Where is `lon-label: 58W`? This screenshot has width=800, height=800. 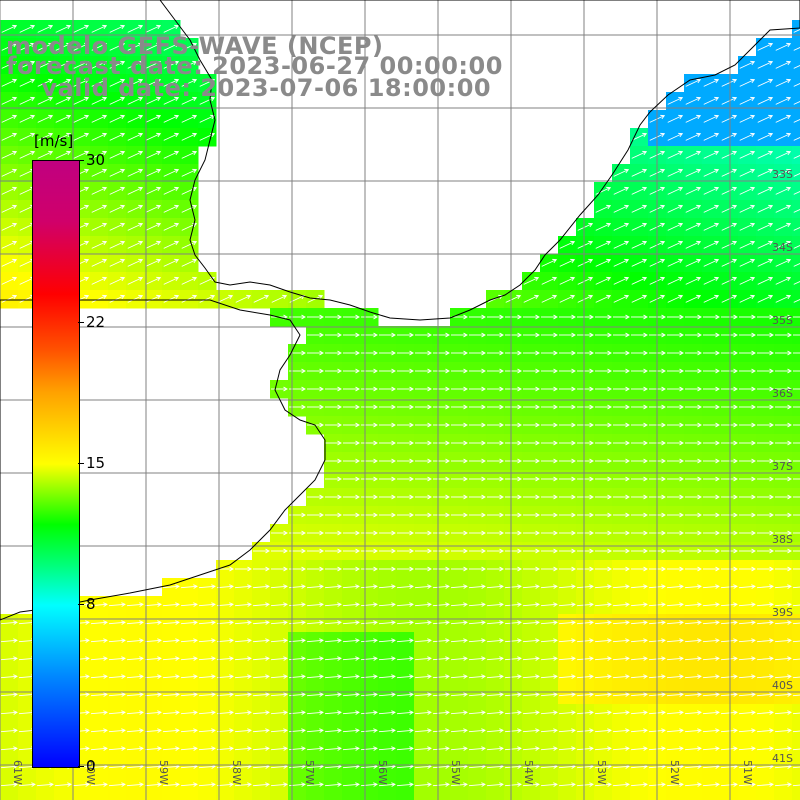
lon-label: 58W is located at coordinates (236, 772).